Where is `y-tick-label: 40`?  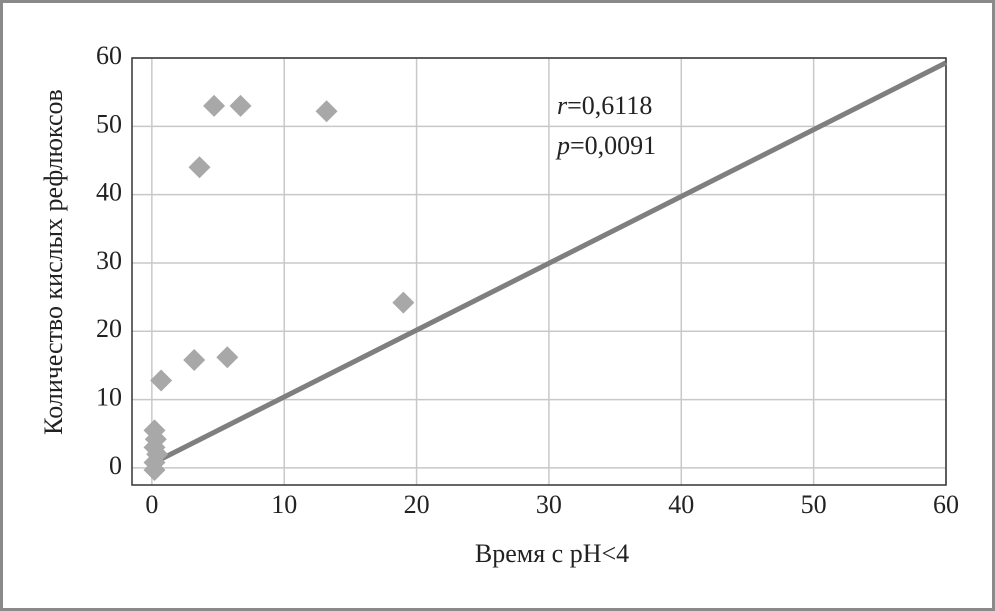 y-tick-label: 40 is located at coordinates (109, 192).